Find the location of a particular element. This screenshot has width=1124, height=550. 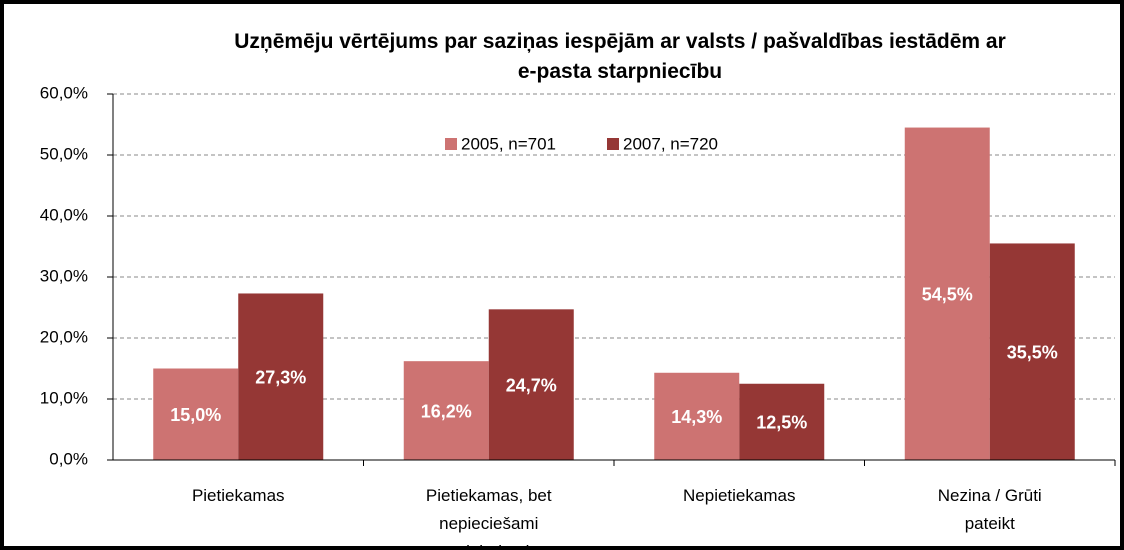

value-label: 54,5% is located at coordinates (947, 295).